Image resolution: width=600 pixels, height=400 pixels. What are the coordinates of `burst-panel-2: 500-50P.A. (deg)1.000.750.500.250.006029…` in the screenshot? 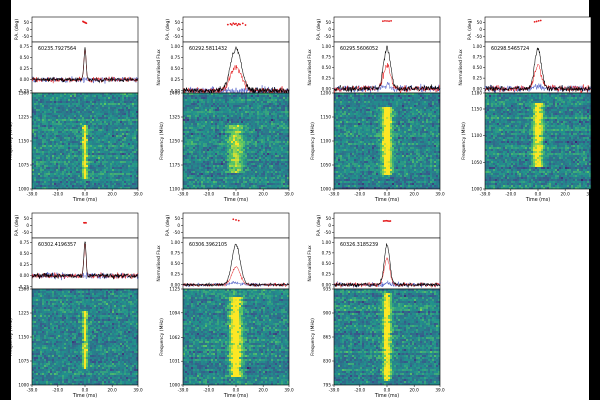 It's located at (225, 109).